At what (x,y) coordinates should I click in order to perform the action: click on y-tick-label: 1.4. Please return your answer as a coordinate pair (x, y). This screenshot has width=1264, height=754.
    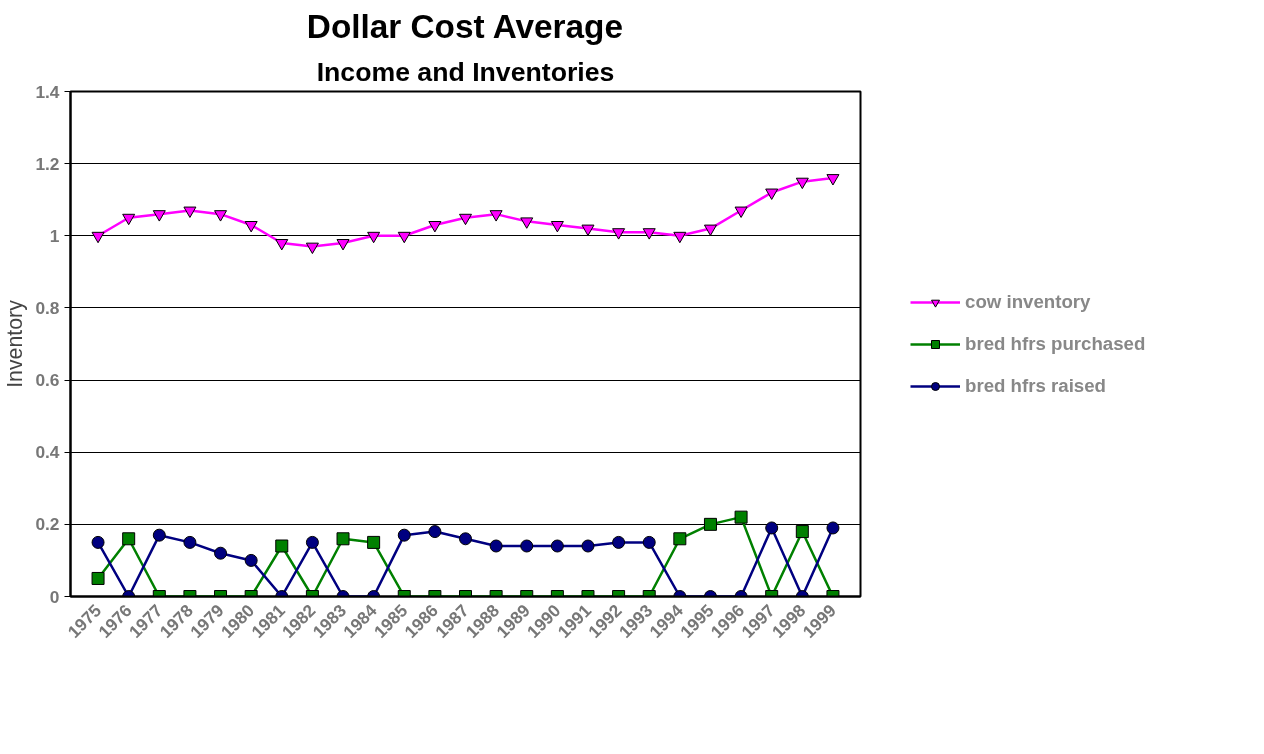
    Looking at the image, I should click on (47, 91).